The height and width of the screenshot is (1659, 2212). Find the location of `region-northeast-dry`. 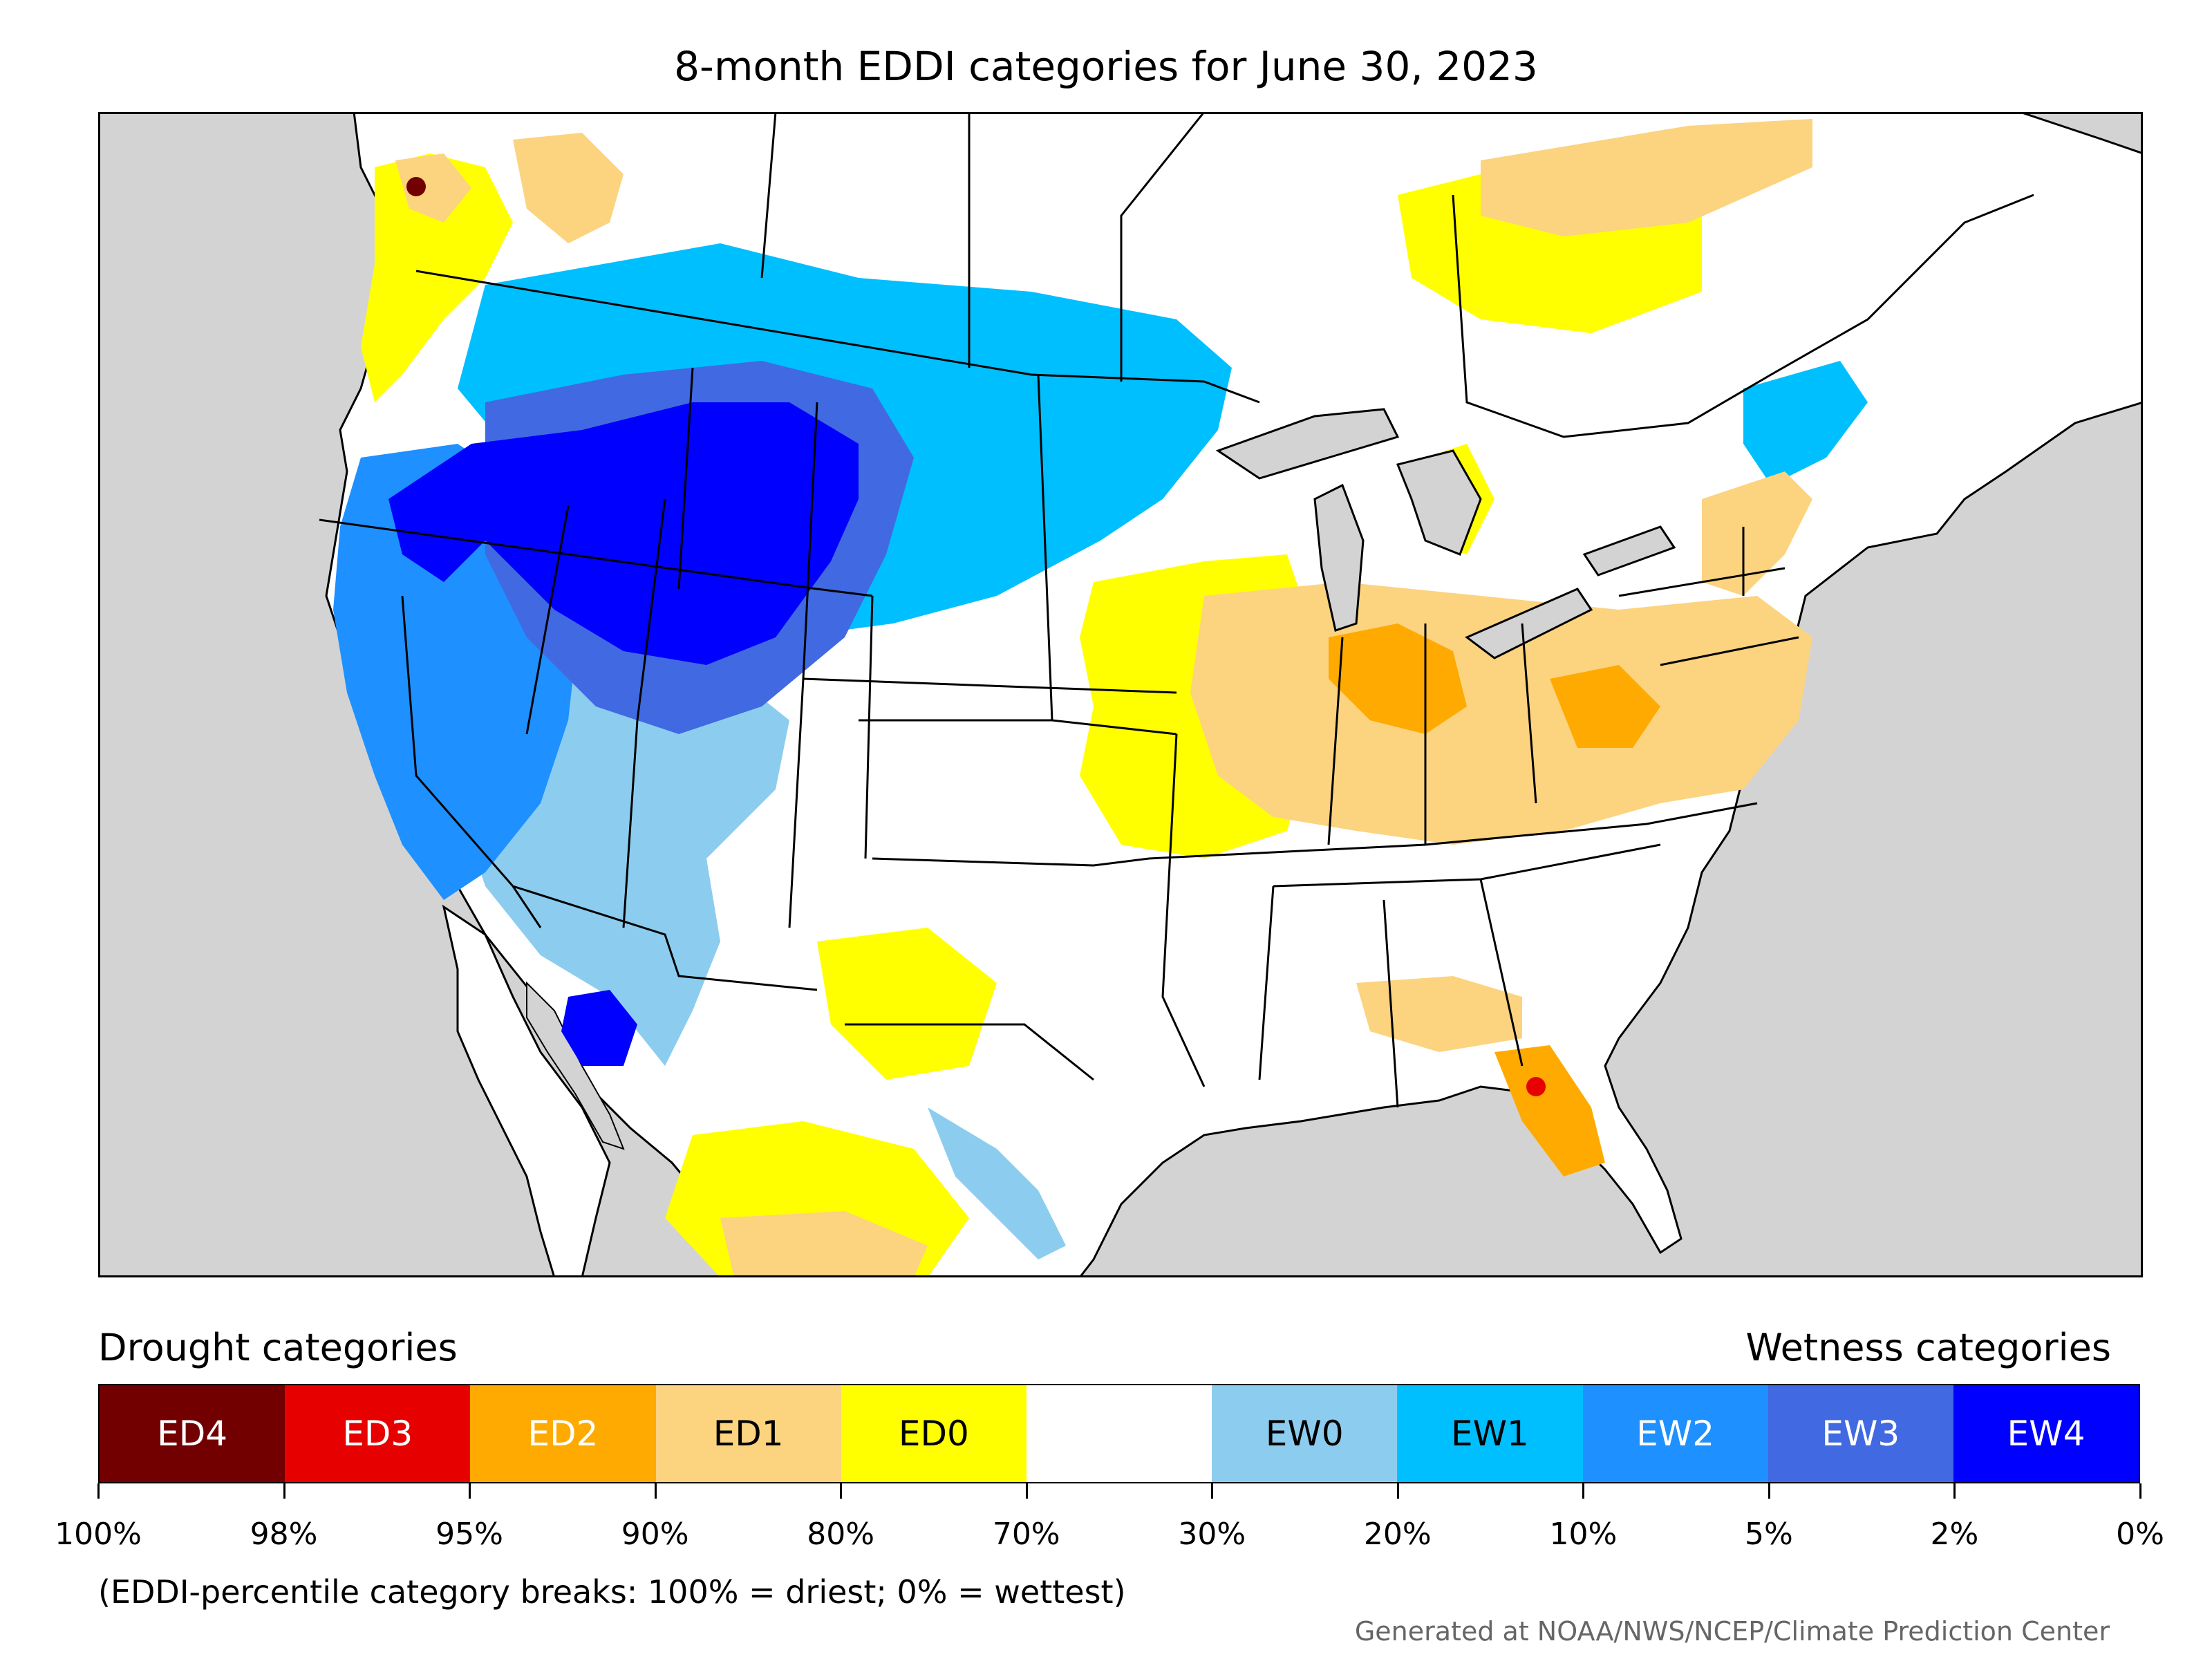

region-northeast-dry is located at coordinates (1757, 533).